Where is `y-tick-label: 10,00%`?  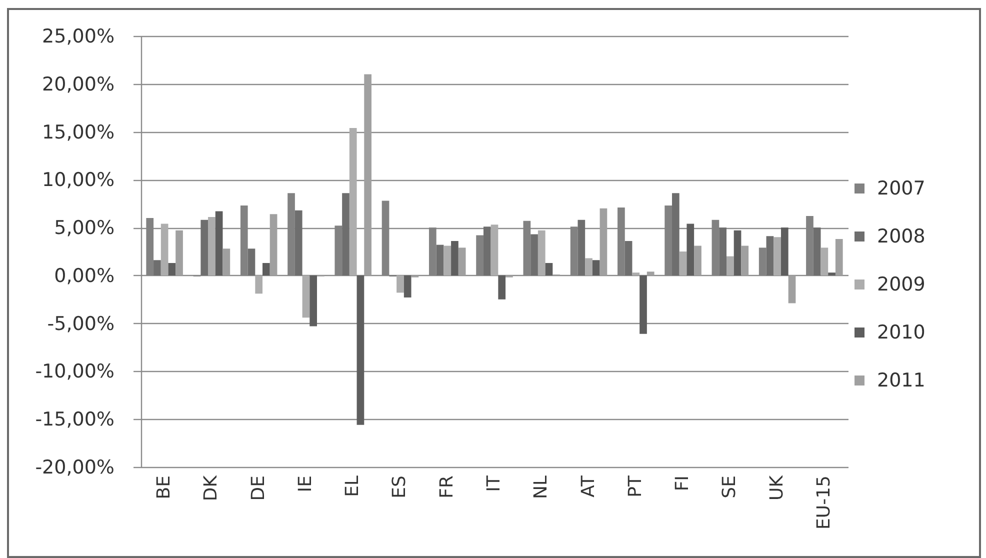
y-tick-label: 10,00% is located at coordinates (78, 180).